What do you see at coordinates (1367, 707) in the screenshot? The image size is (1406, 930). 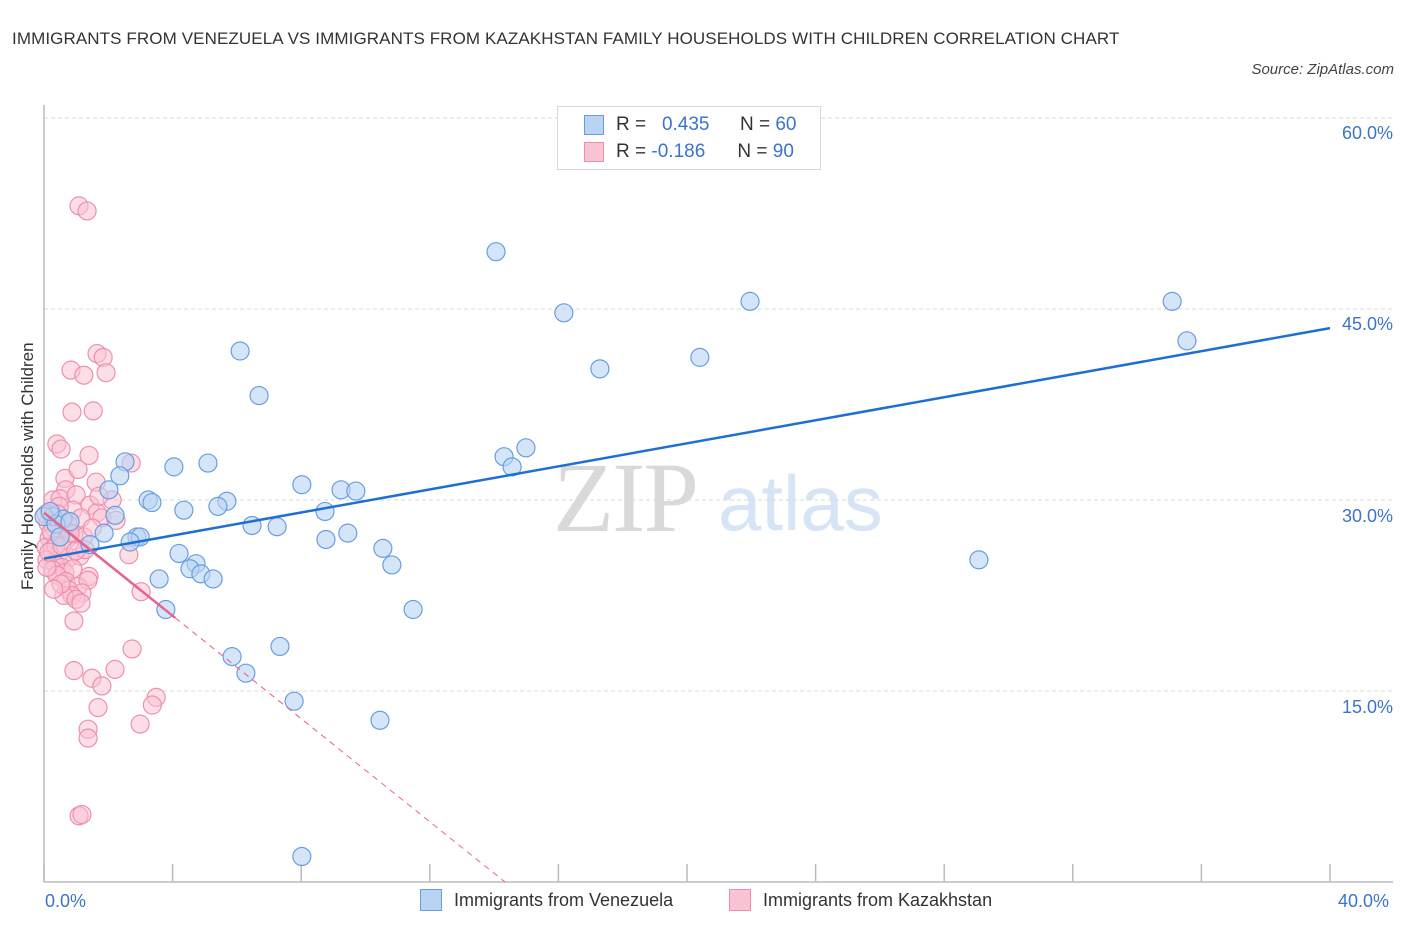 I see `y-tick-15: 15.0%` at bounding box center [1367, 707].